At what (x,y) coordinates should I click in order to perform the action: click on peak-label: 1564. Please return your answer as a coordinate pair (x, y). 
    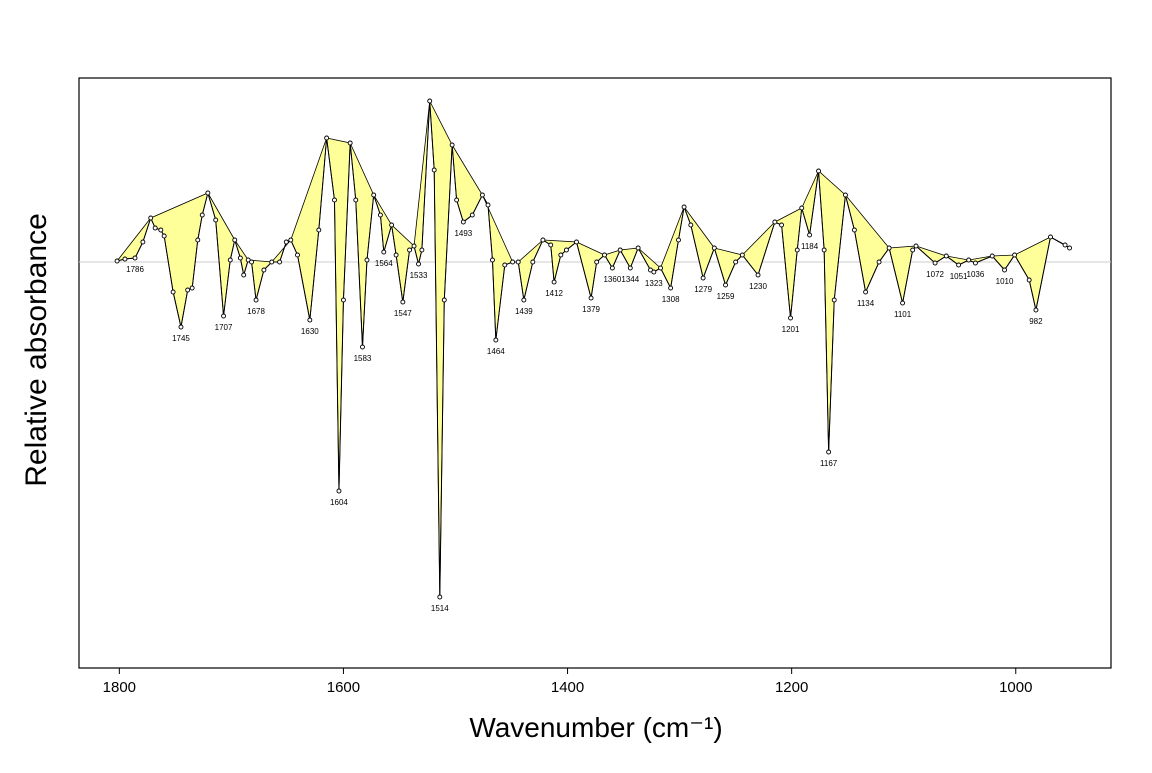
    Looking at the image, I should click on (384, 263).